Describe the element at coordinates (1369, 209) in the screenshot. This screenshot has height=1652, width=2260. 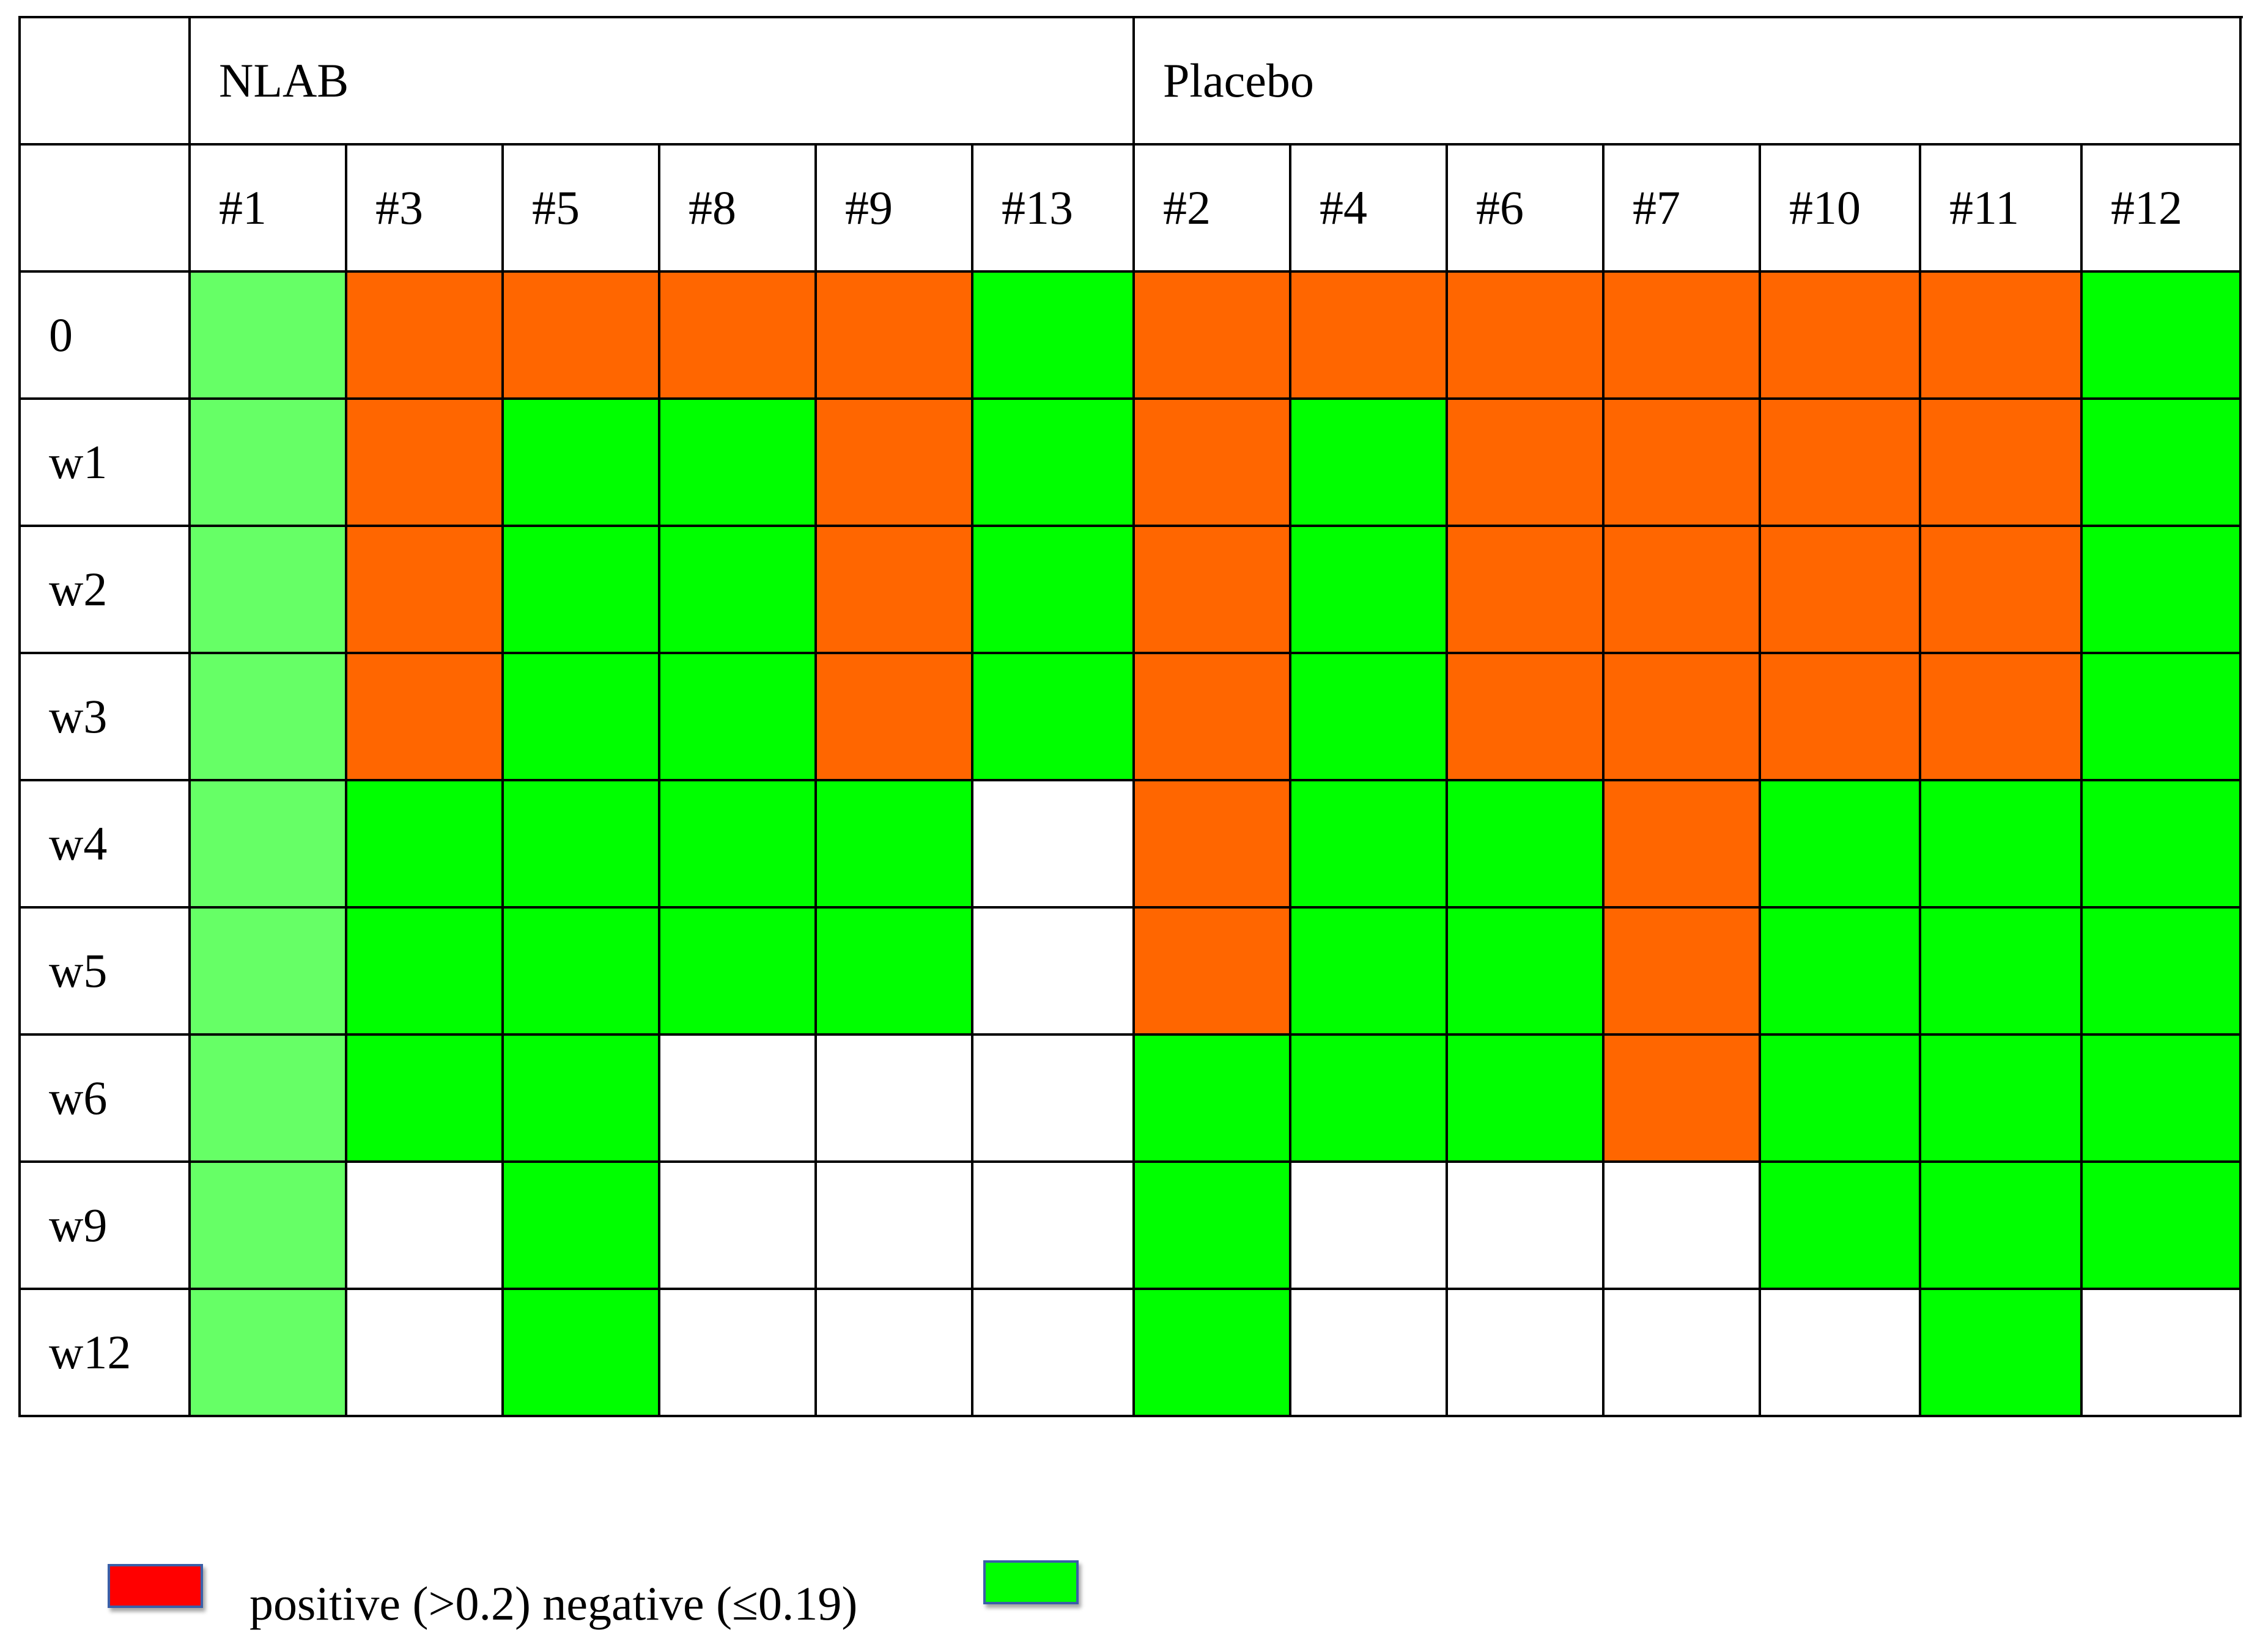
I see `subject-header: #4` at that location.